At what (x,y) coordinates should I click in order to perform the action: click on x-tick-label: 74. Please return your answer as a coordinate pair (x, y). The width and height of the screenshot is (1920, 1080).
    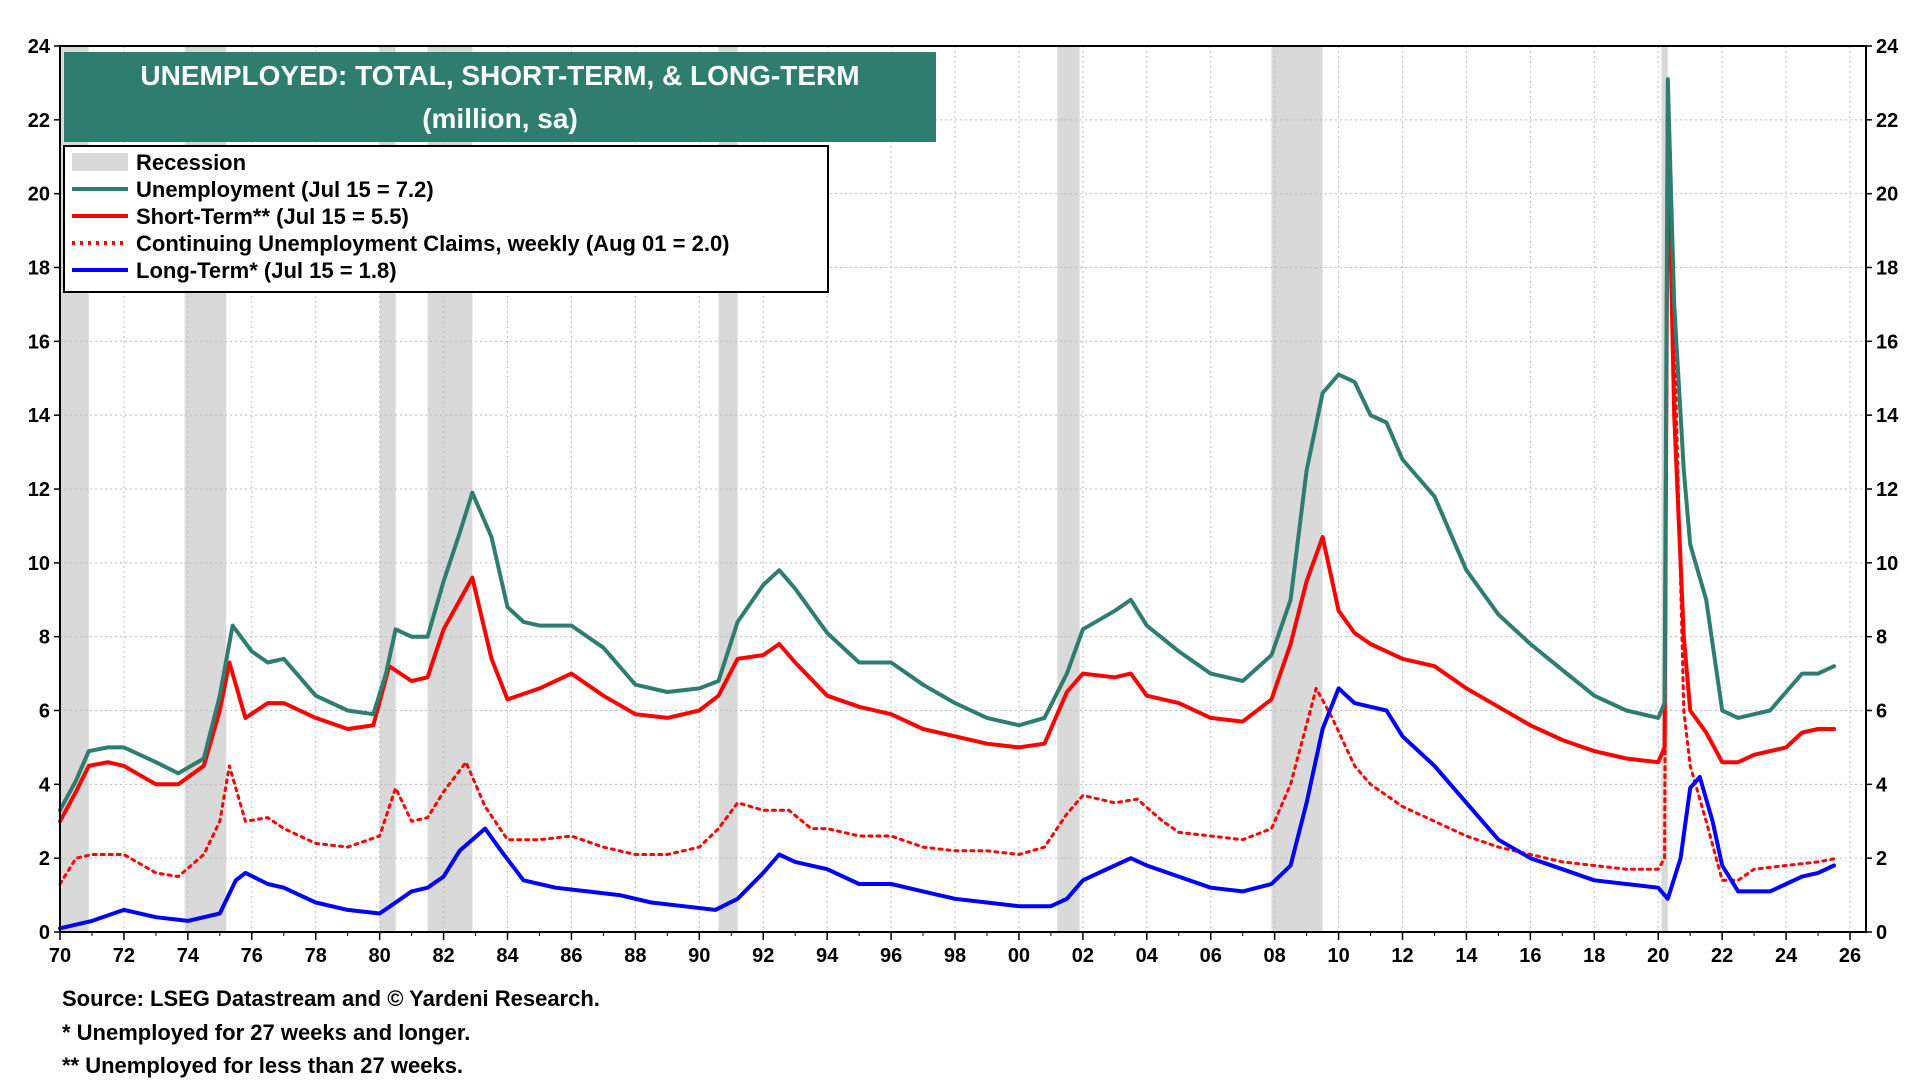
    Looking at the image, I should click on (188, 956).